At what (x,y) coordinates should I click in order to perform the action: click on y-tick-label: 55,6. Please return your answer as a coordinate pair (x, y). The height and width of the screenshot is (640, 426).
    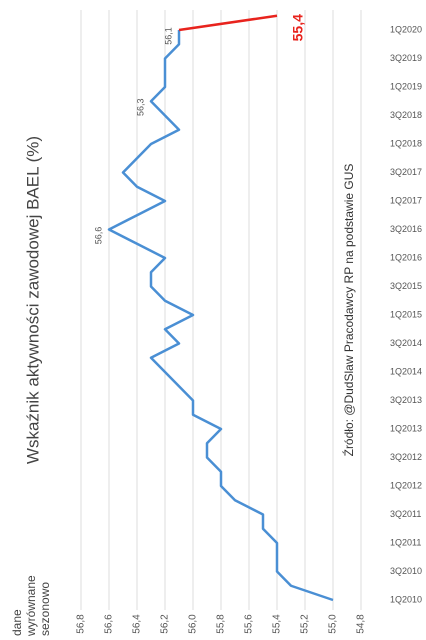
    Looking at the image, I should click on (249, 624).